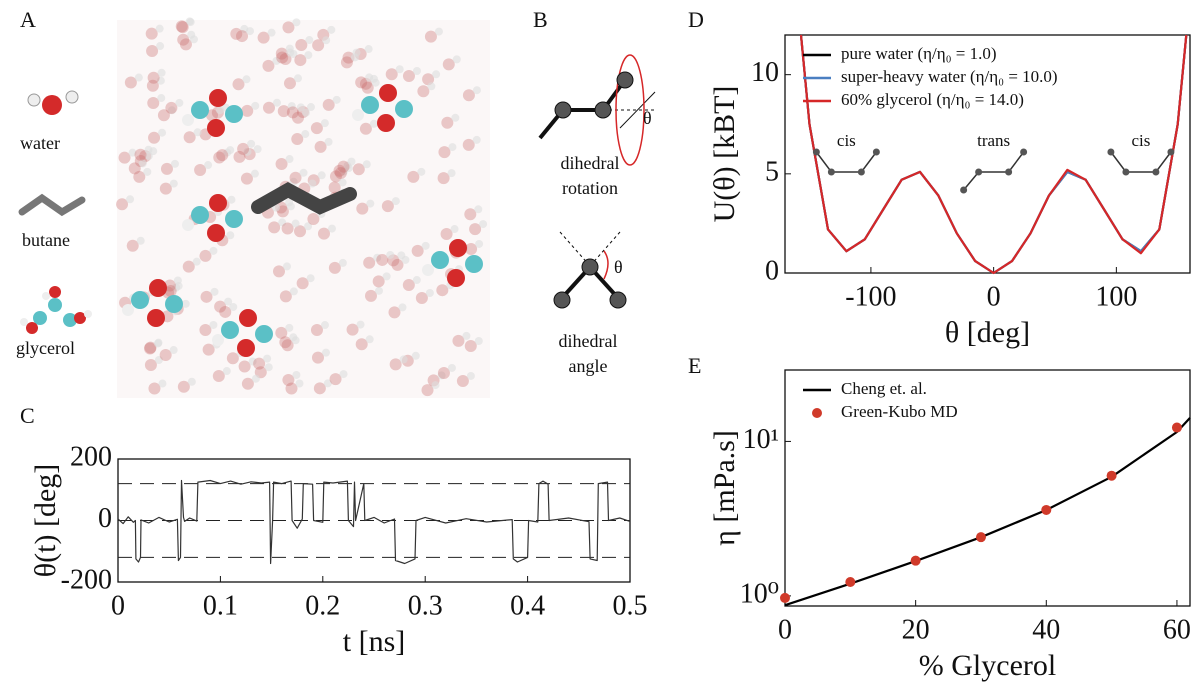 This screenshot has width=1192, height=687. Describe the element at coordinates (53, 102) in the screenshot. I see `water-icon` at that location.